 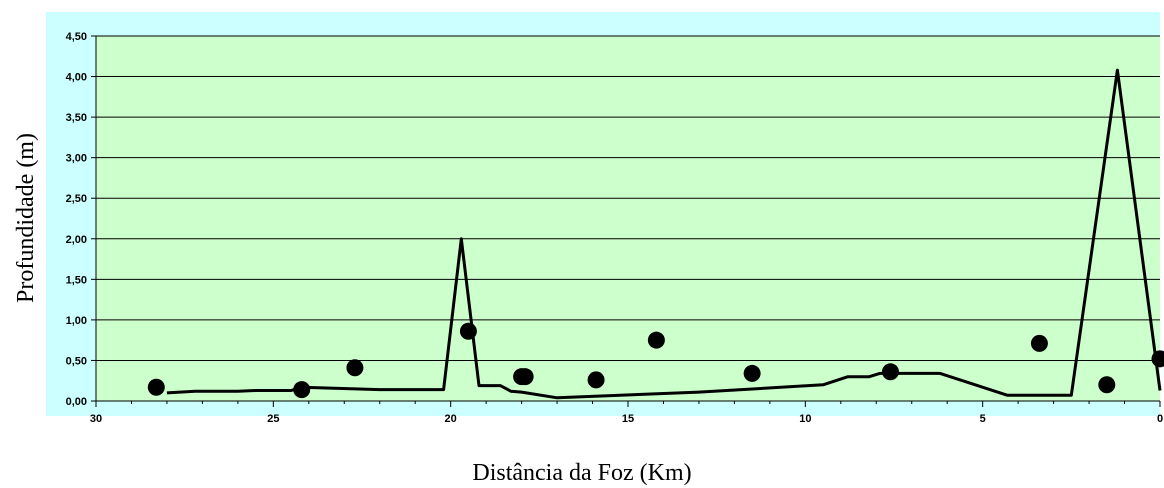 What do you see at coordinates (76, 402) in the screenshot?
I see `y-tick-label: 0,00` at bounding box center [76, 402].